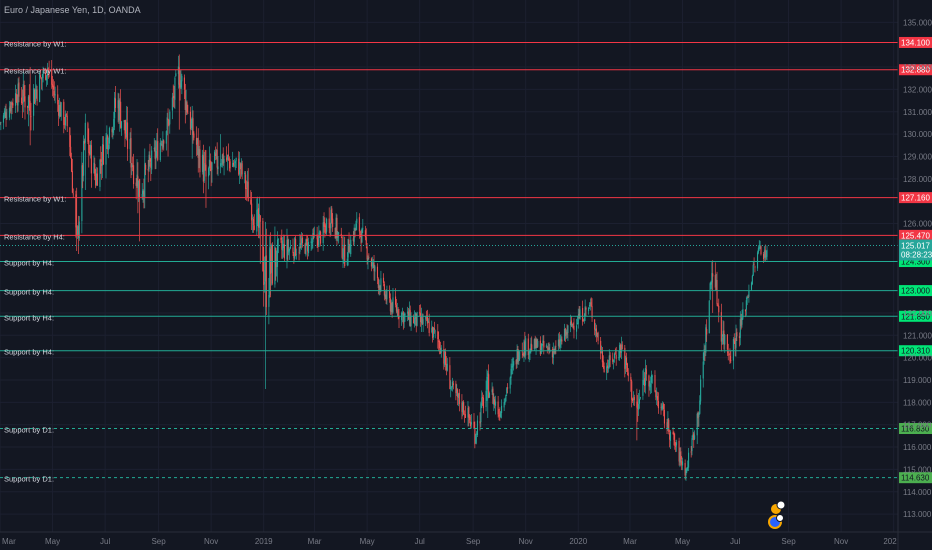  I want to click on level-price-label: 132.880, so click(915, 70).